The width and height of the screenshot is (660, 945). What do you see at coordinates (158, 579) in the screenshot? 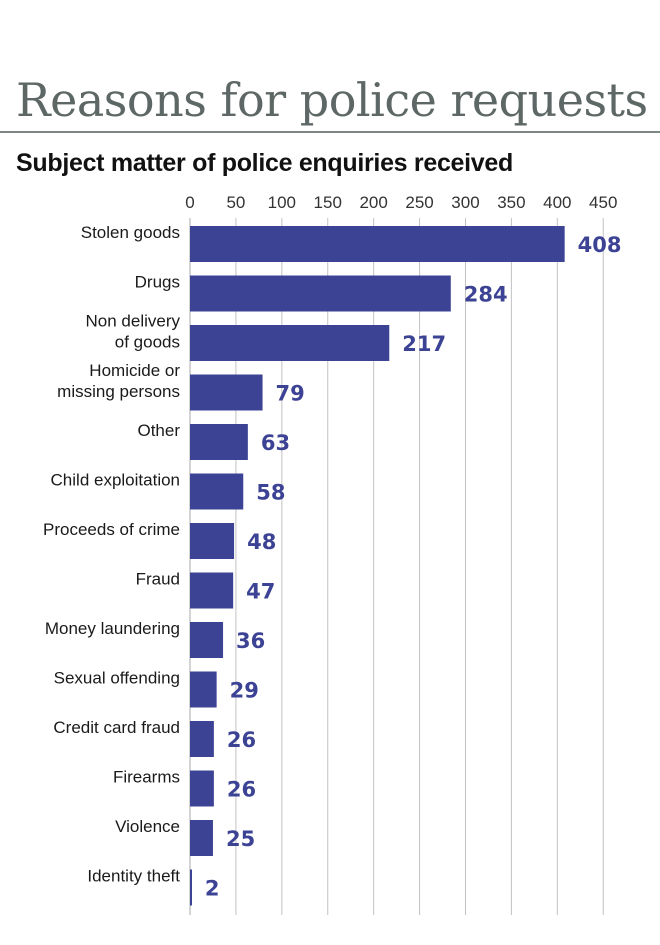
I see `category-label: Fraud` at bounding box center [158, 579].